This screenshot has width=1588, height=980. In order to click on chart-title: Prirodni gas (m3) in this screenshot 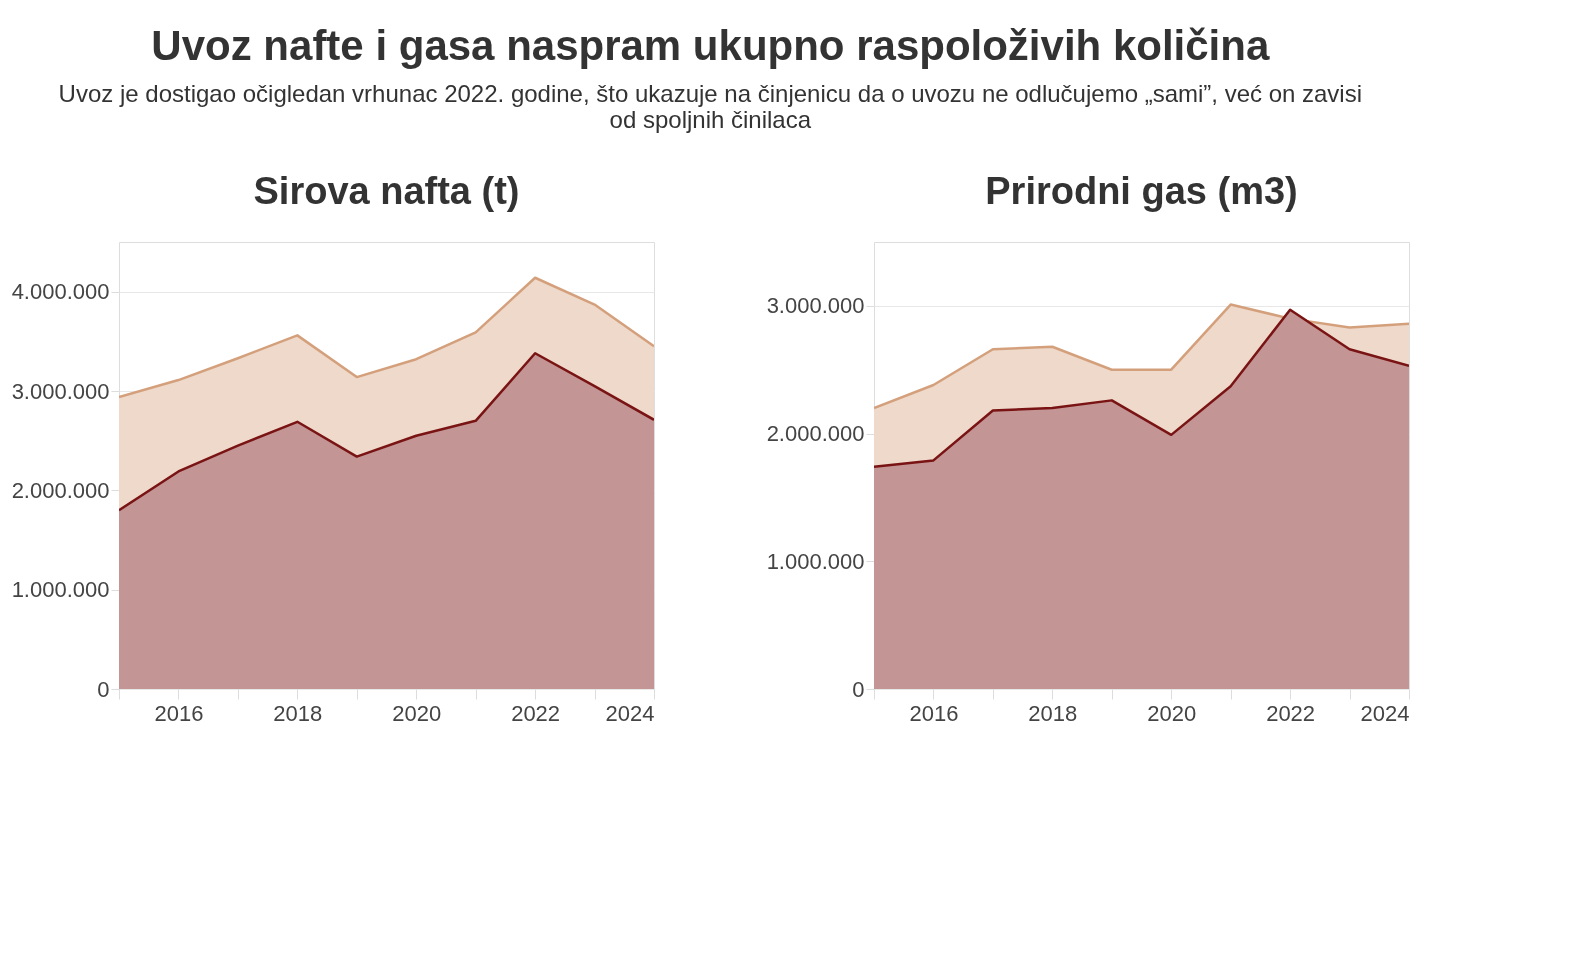, I will do `click(1141, 191)`.